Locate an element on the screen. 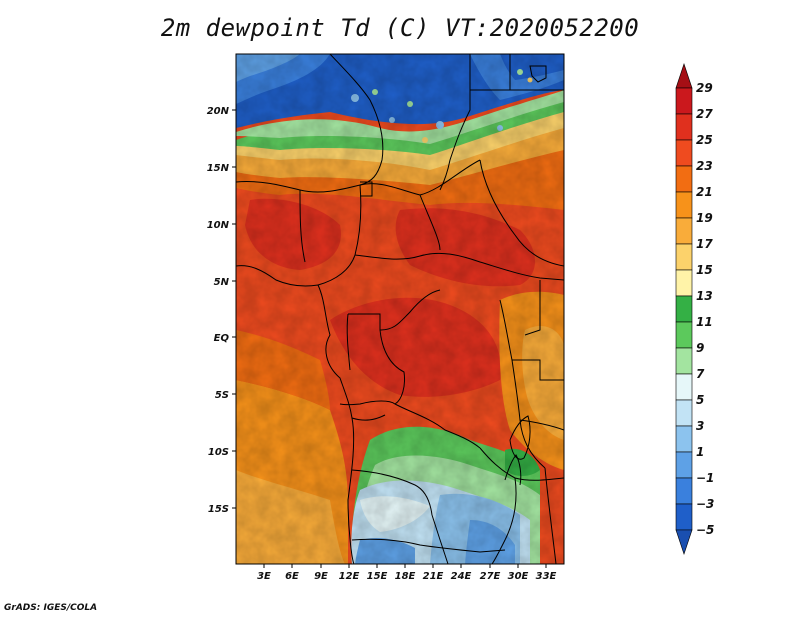  colorbar-label-3: 3 is located at coordinates (700, 426).